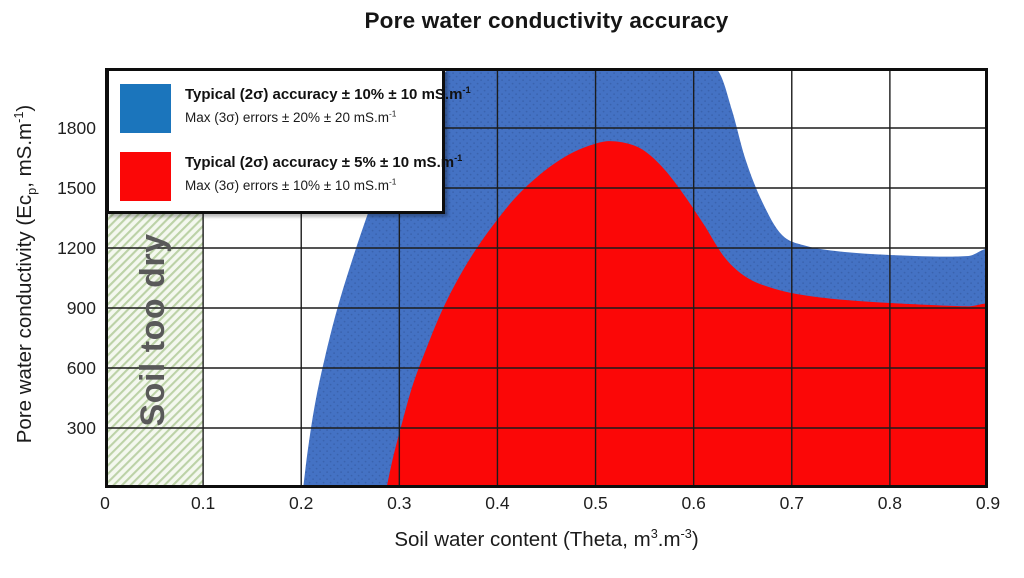 The width and height of the screenshot is (1024, 578). Describe the element at coordinates (791, 503) in the screenshot. I see `x-tick-label: 0.7` at that location.